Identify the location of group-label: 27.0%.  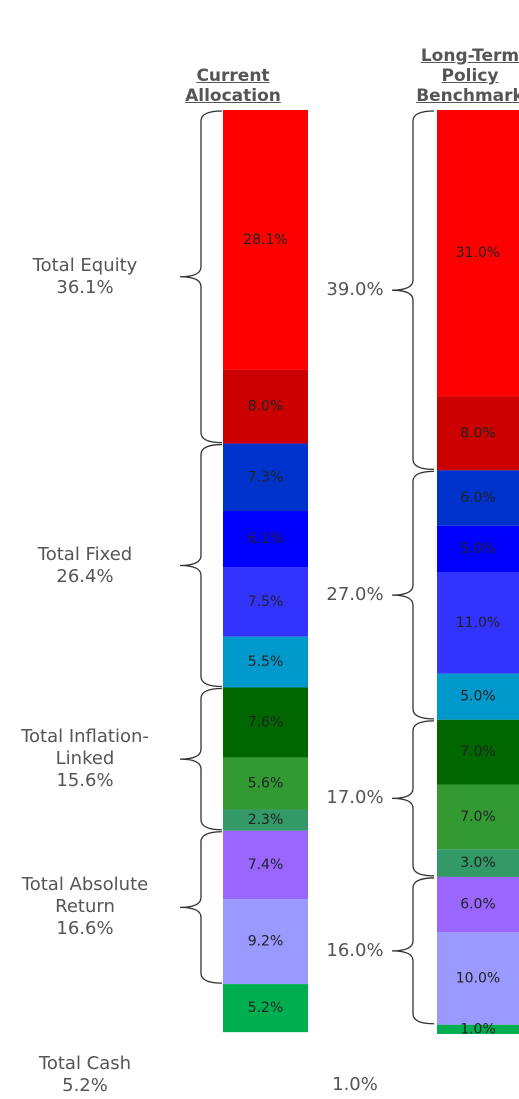
(355, 595).